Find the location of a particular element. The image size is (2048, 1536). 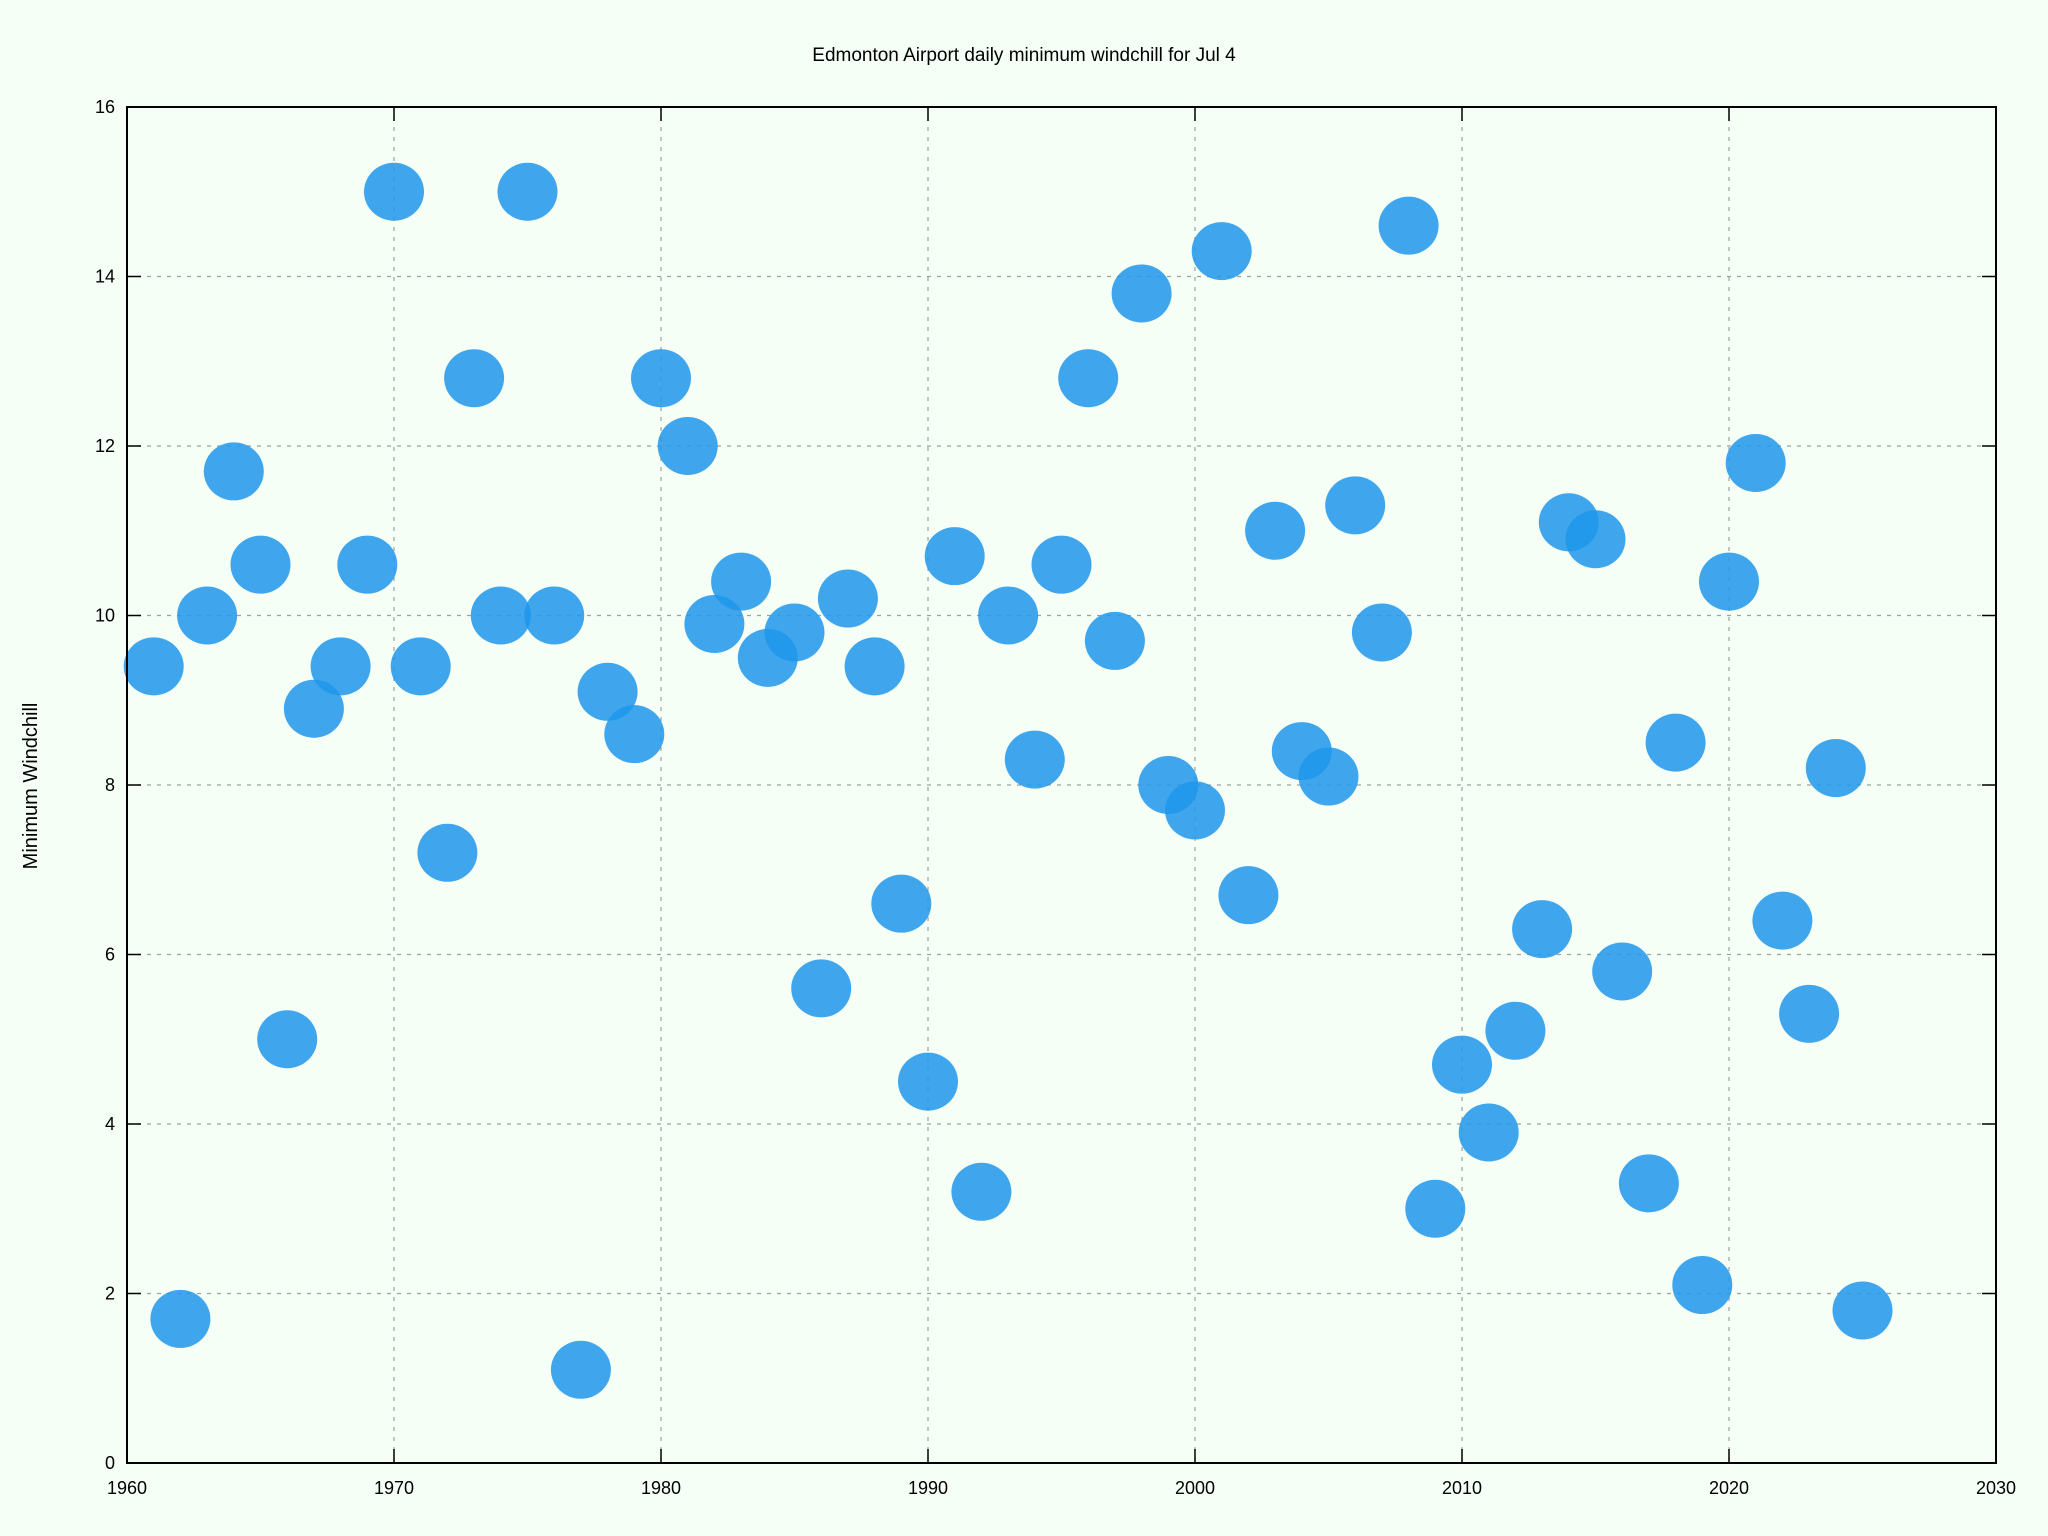

x-tick-label: 1960 is located at coordinates (127, 1488).